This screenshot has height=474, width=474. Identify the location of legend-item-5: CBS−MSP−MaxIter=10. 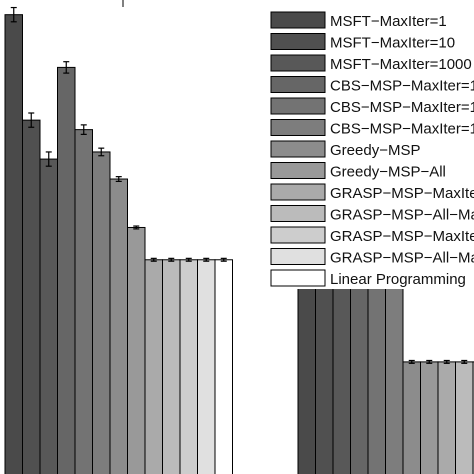
(372, 106).